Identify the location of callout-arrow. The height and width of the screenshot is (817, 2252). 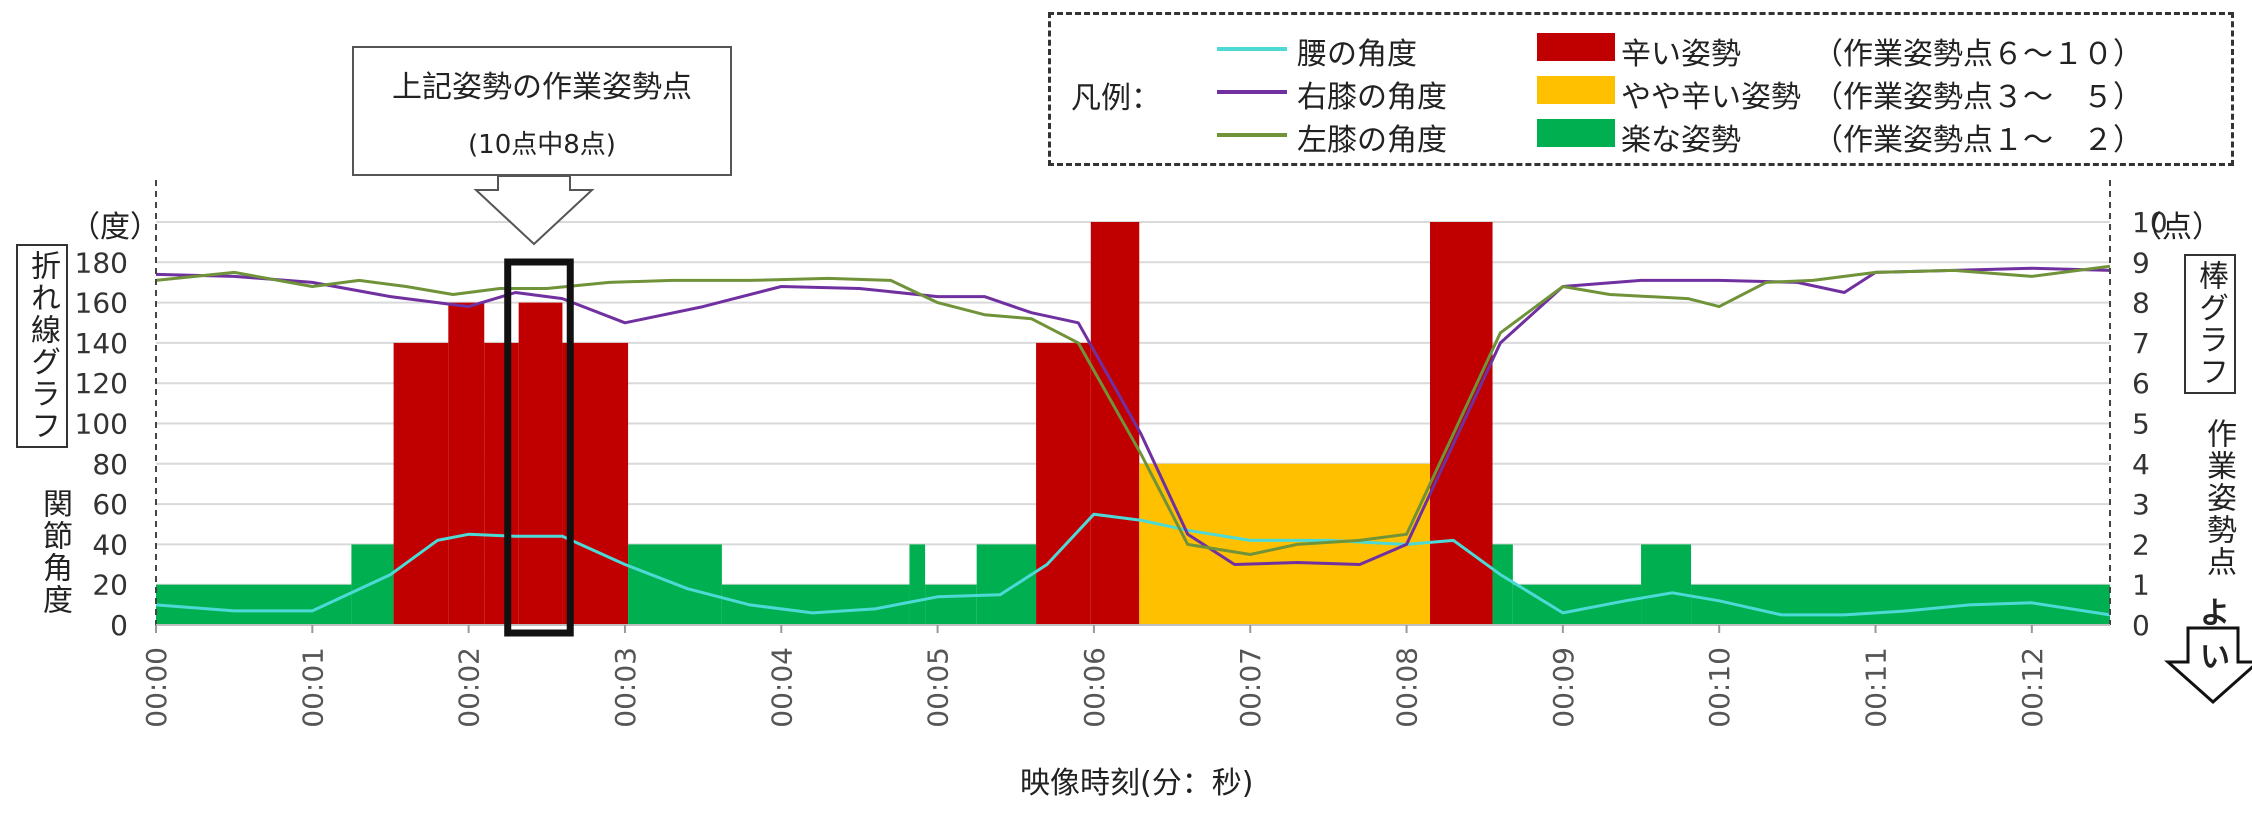
(534, 210).